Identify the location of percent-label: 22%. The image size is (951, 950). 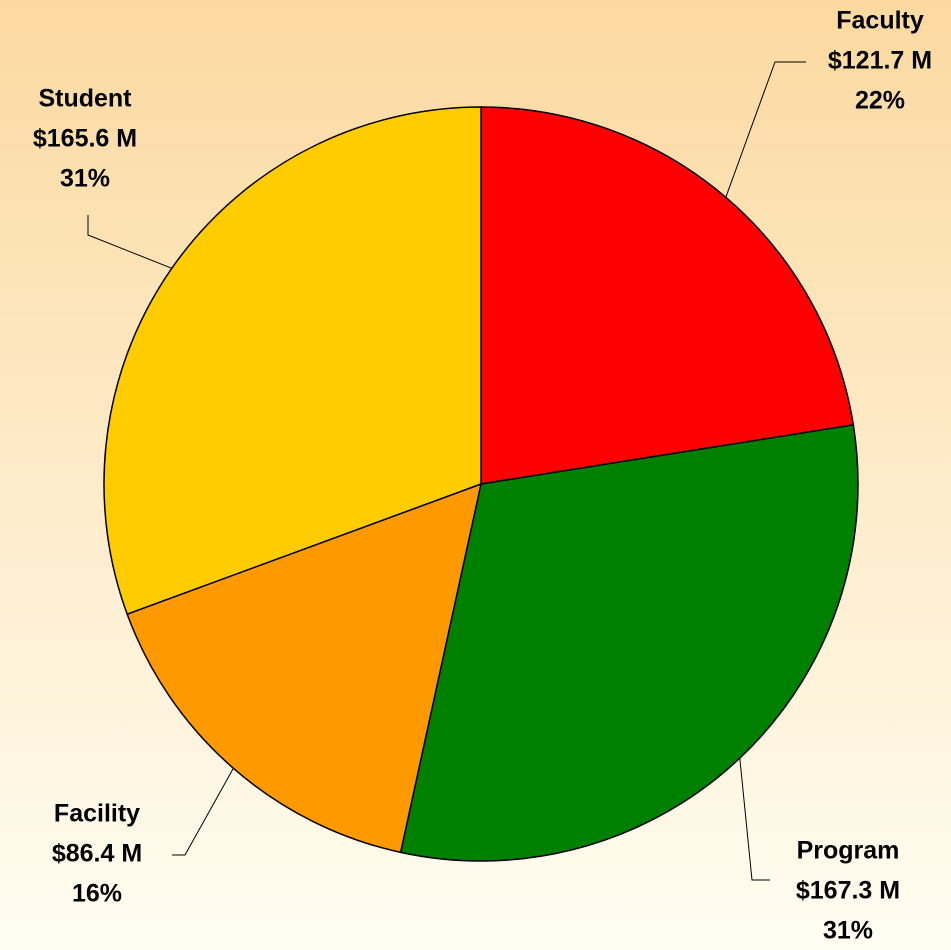
(880, 101).